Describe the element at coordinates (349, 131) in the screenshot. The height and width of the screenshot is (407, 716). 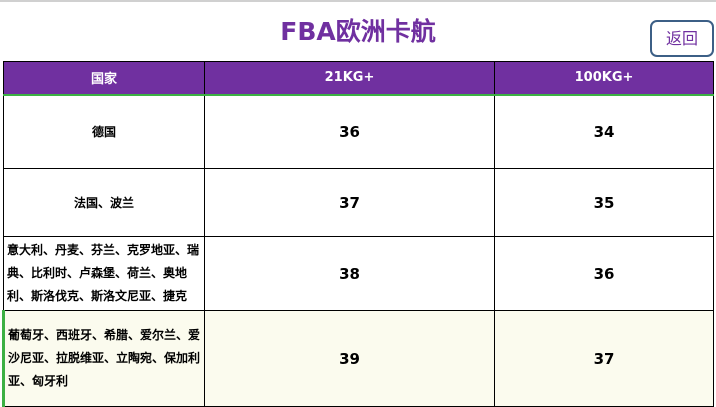
I see `price-21kg: 36` at that location.